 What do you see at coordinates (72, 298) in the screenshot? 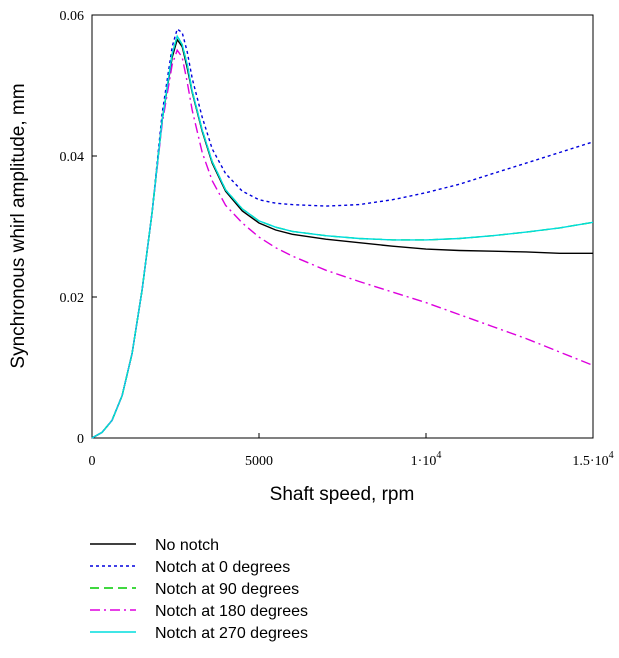
I see `y-tick-label: 0.02` at bounding box center [72, 298].